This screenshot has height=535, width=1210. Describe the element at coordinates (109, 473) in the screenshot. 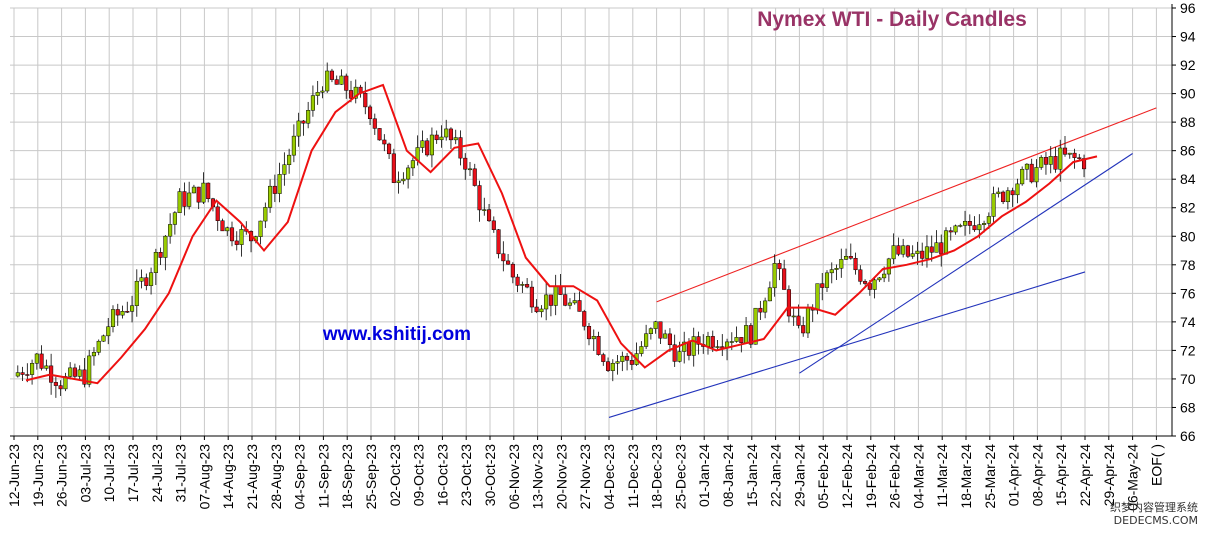

I see `x-tick-label: 10-Jul-23` at that location.